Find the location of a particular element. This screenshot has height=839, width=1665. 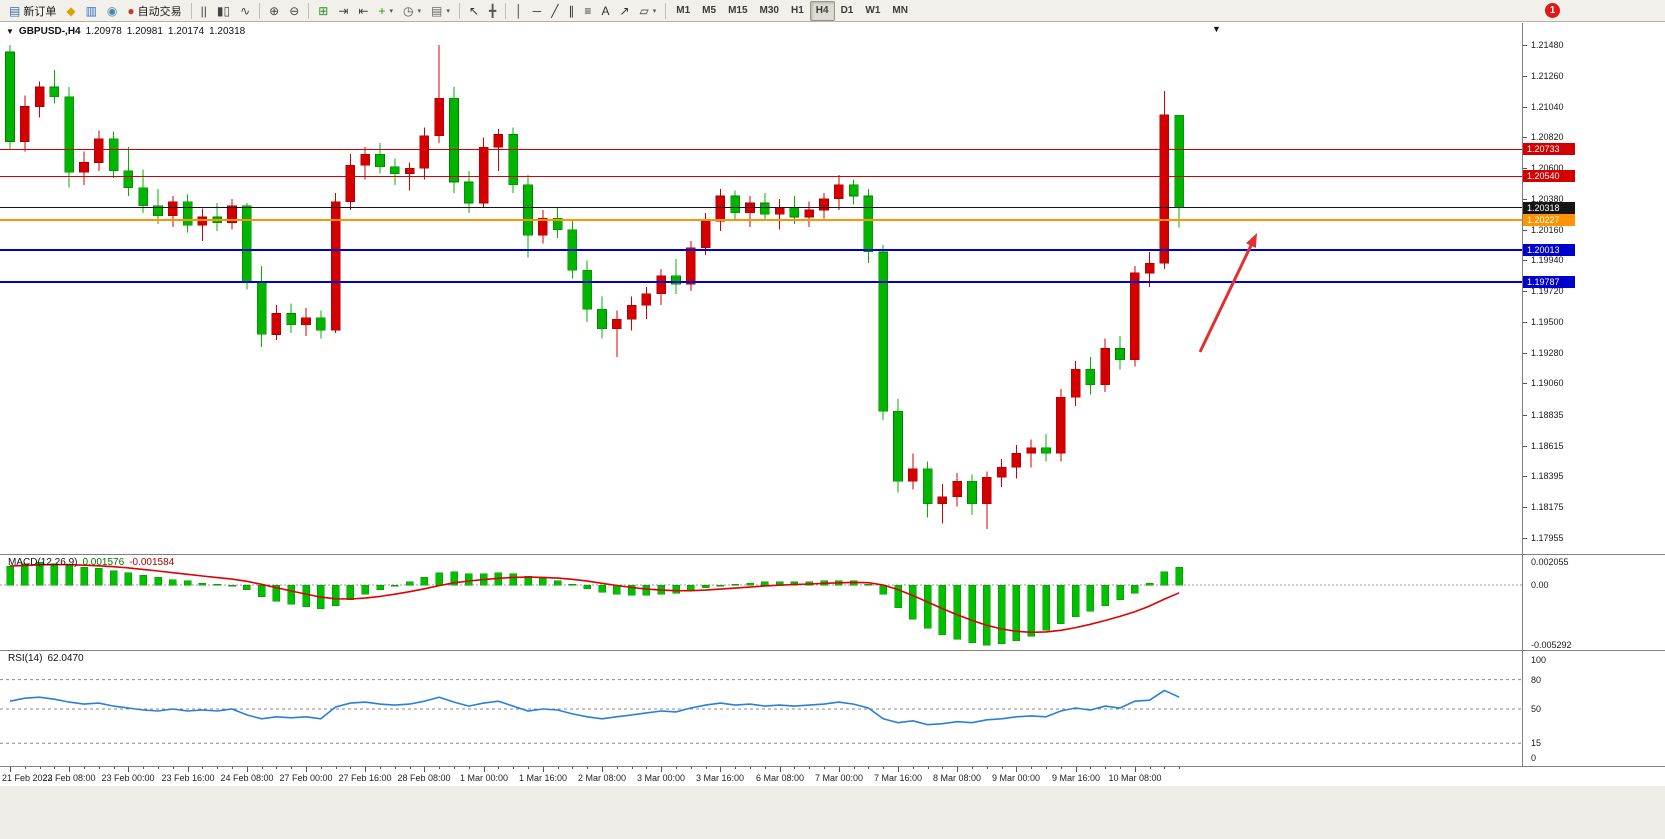

chart-shift-marker: ▼ is located at coordinates (1216, 29).